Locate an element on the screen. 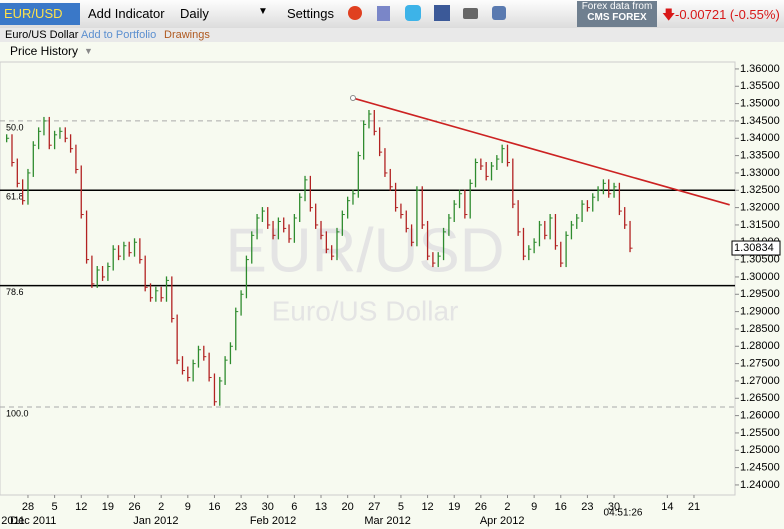  y-tick-label: 1.25500 is located at coordinates (760, 433).